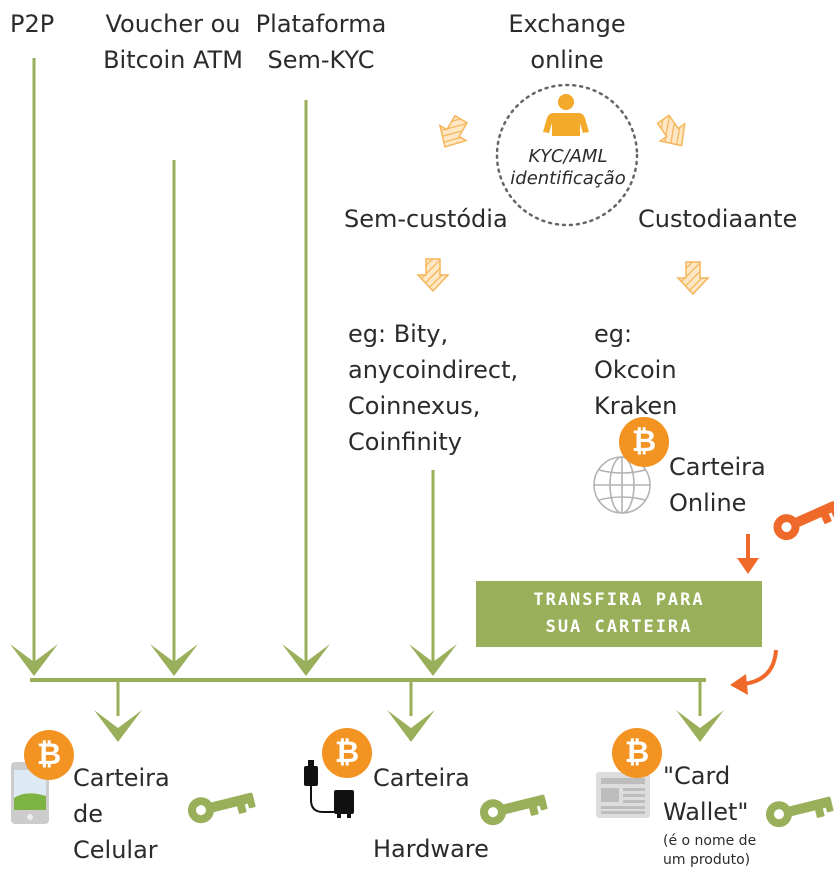 Image resolution: width=834 pixels, height=877 pixels. Describe the element at coordinates (411, 711) in the screenshot. I see `arrow-to-hardware` at that location.